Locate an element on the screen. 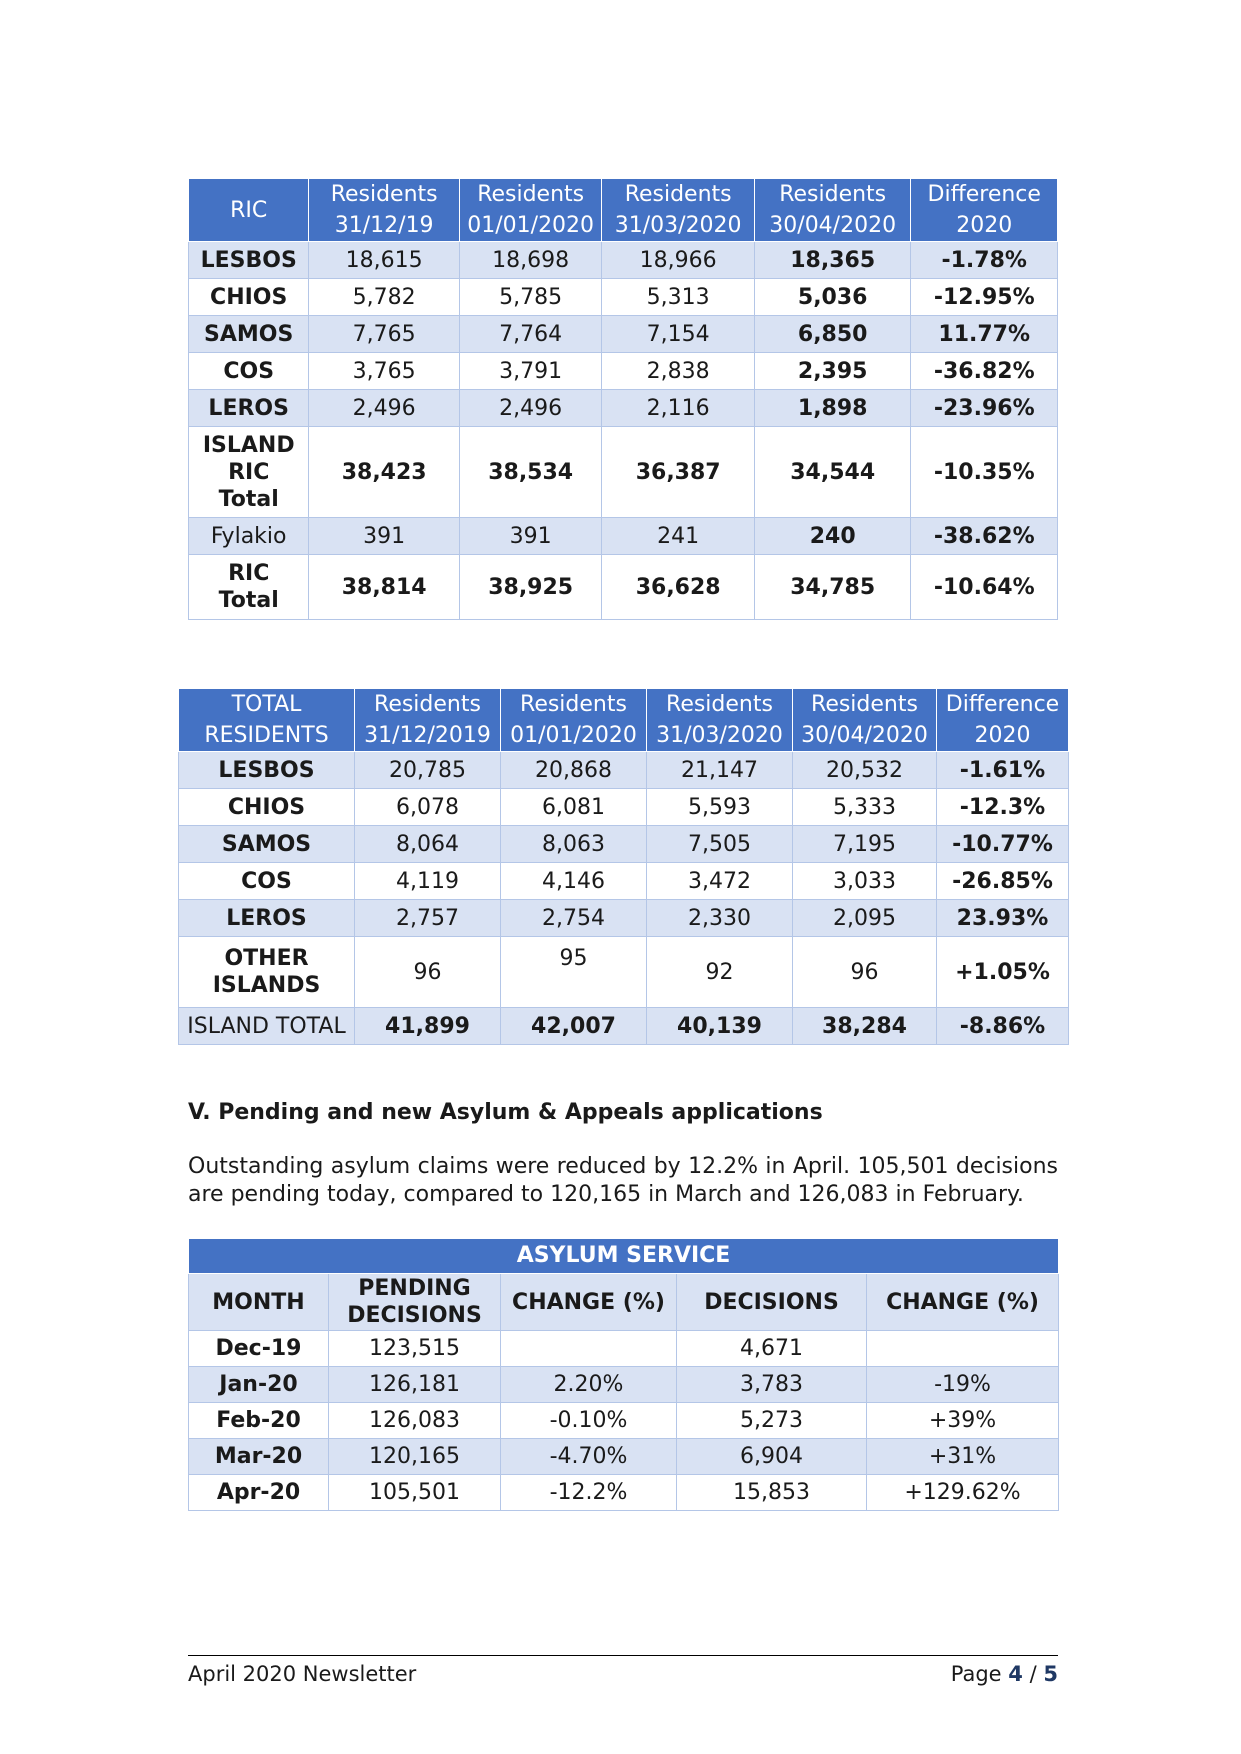 The width and height of the screenshot is (1241, 1754). column-header: DECISIONS is located at coordinates (771, 1302).